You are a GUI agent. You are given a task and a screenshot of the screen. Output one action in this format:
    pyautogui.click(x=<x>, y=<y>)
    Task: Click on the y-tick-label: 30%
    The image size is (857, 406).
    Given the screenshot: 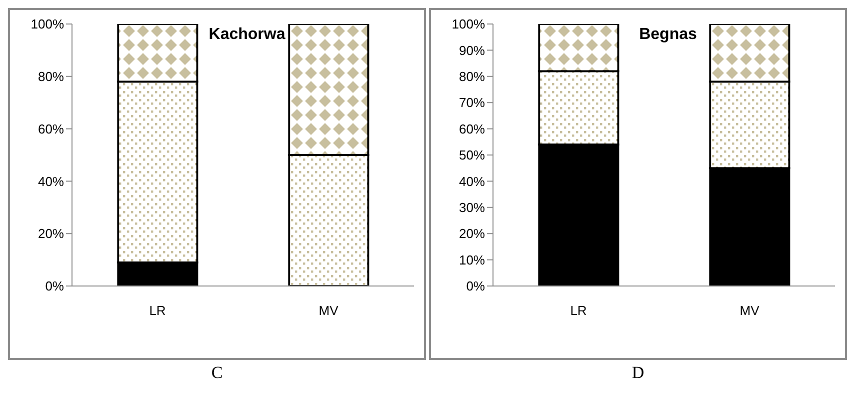 What is the action you would take?
    pyautogui.click(x=472, y=208)
    